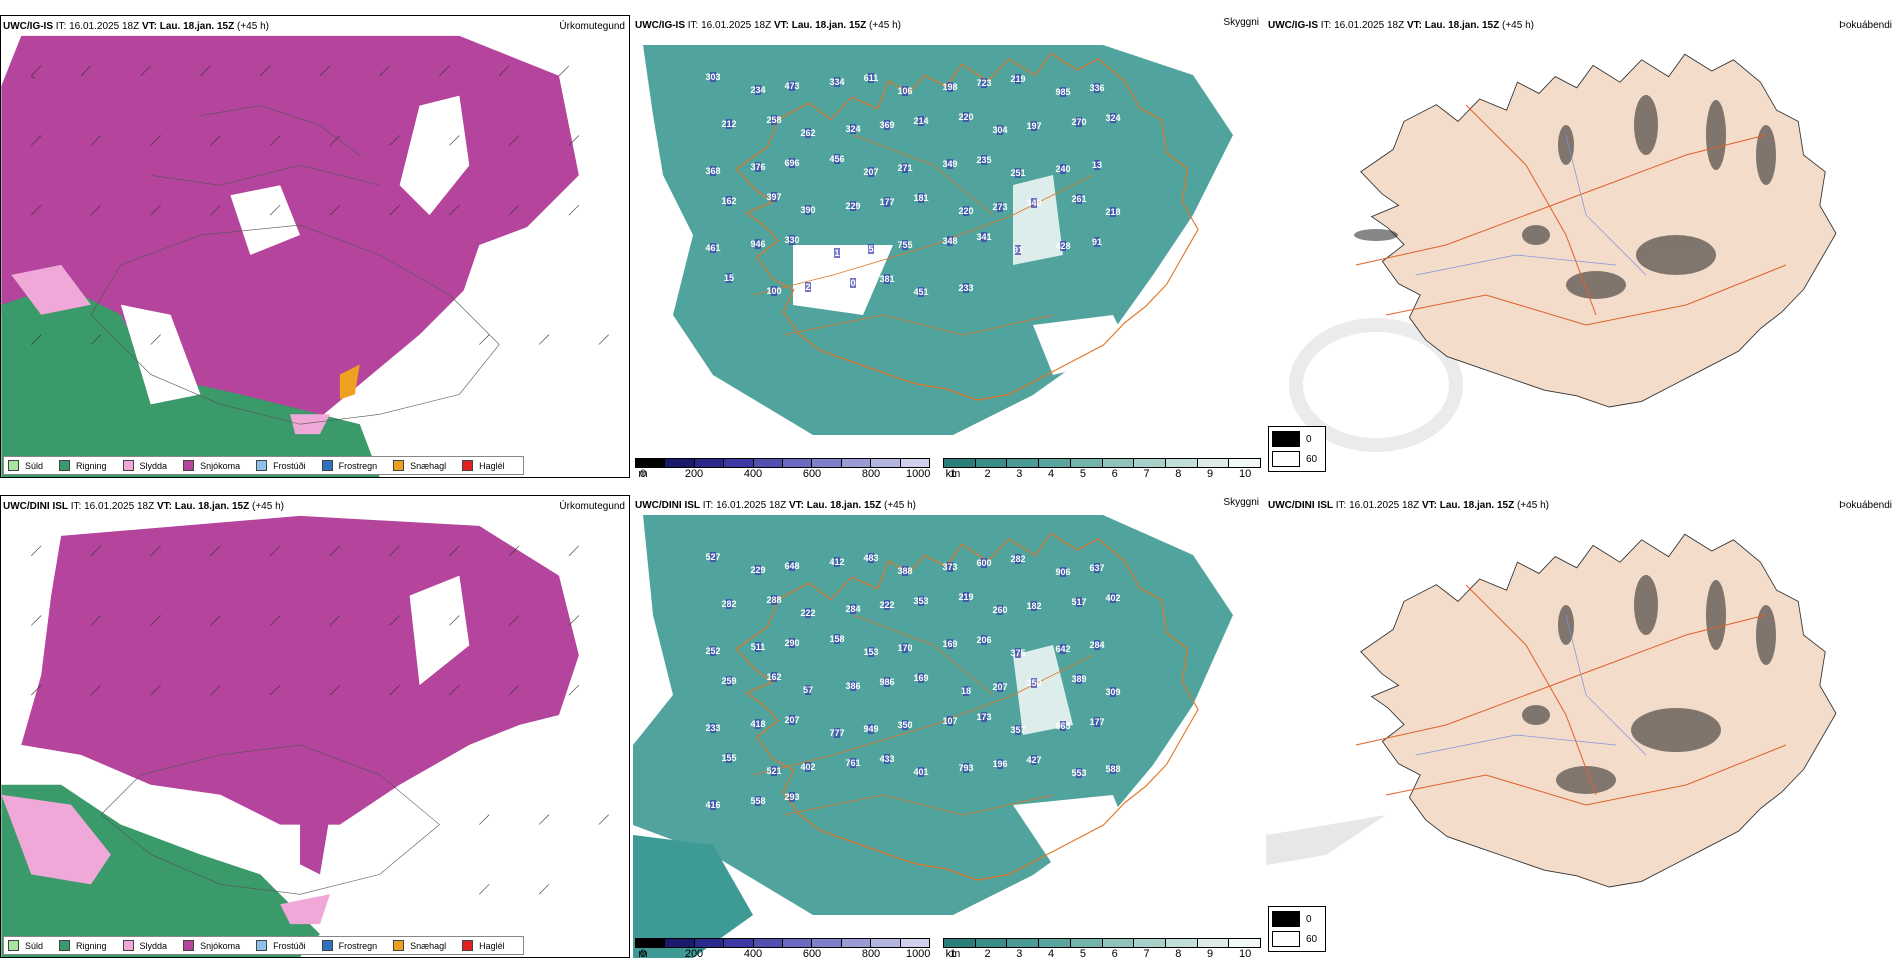 The width and height of the screenshot is (1900, 958). What do you see at coordinates (886, 682) in the screenshot?
I see `peak-label: 986` at bounding box center [886, 682].